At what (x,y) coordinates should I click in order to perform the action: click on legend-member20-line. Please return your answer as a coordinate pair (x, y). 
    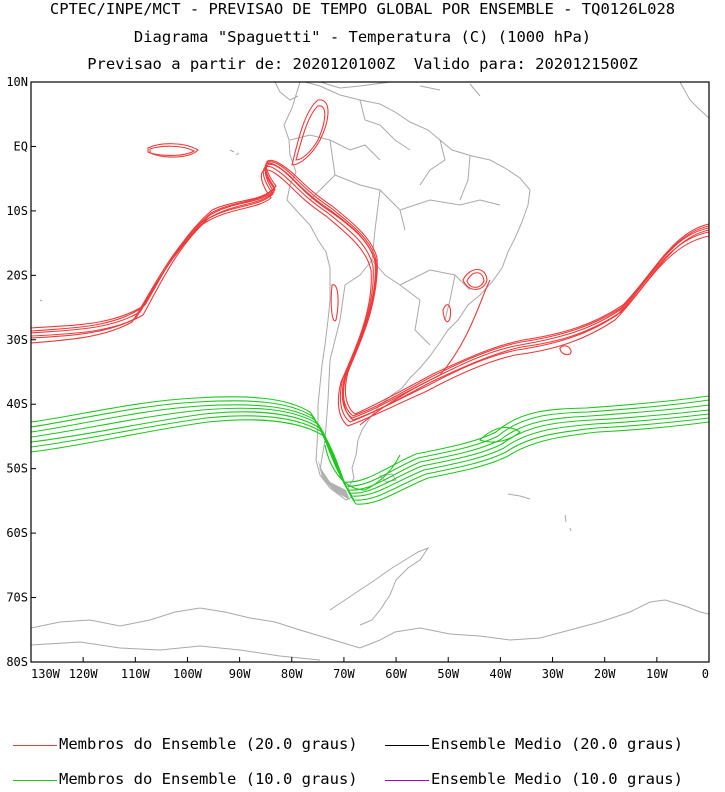
    Looking at the image, I should click on (35, 745).